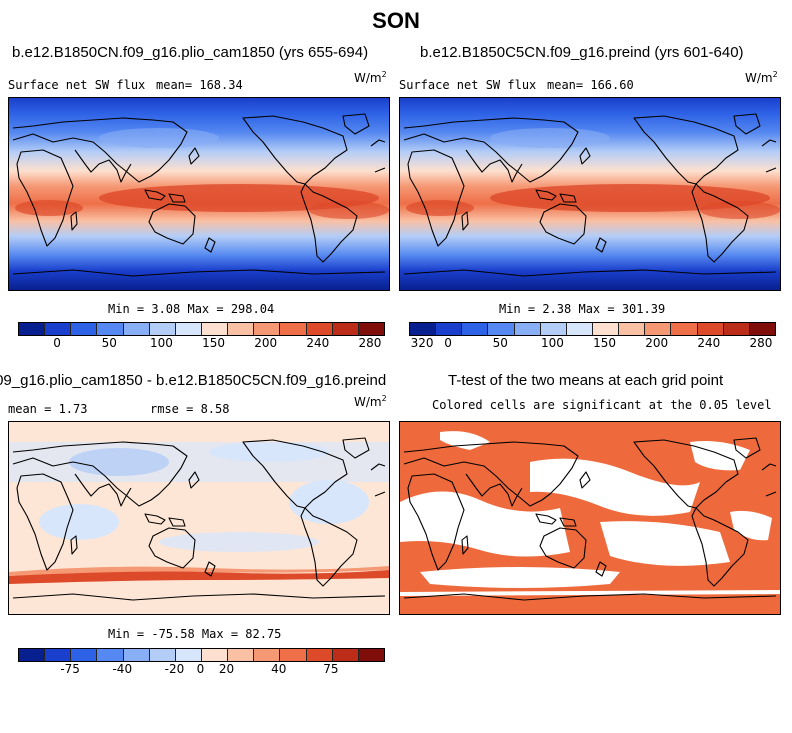  What do you see at coordinates (174, 669) in the screenshot?
I see `colorbar-tick-label: -20` at bounding box center [174, 669].